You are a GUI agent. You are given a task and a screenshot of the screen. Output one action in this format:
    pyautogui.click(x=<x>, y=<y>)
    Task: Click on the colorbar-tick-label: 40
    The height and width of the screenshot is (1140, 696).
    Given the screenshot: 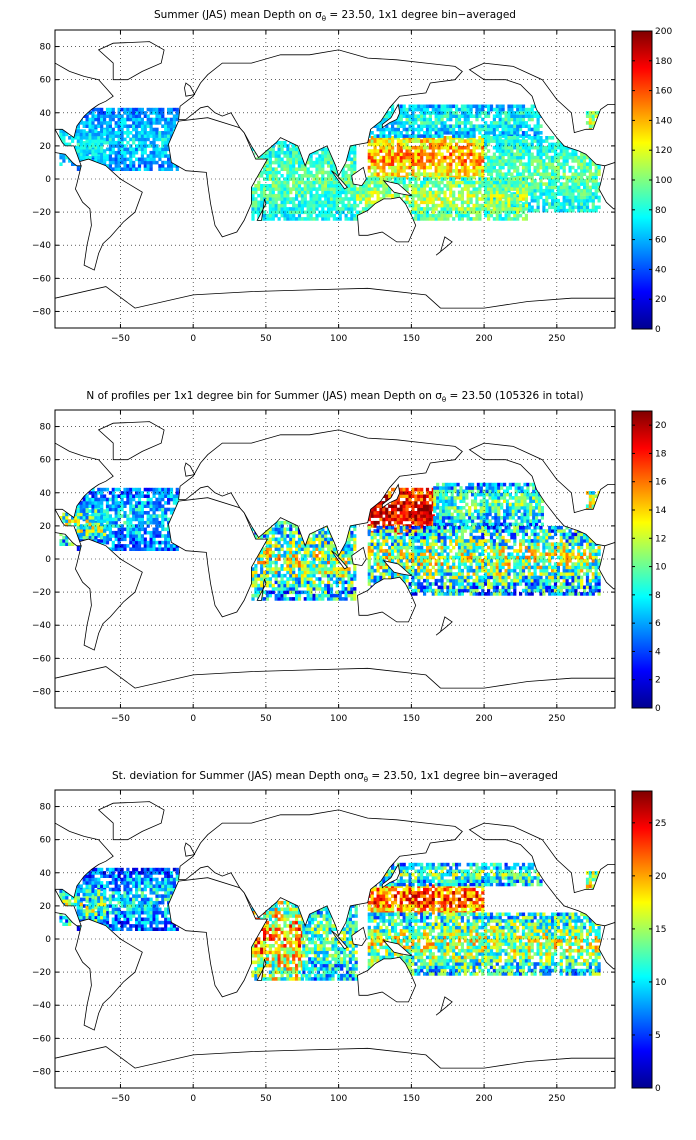 What is the action you would take?
    pyautogui.click(x=661, y=270)
    